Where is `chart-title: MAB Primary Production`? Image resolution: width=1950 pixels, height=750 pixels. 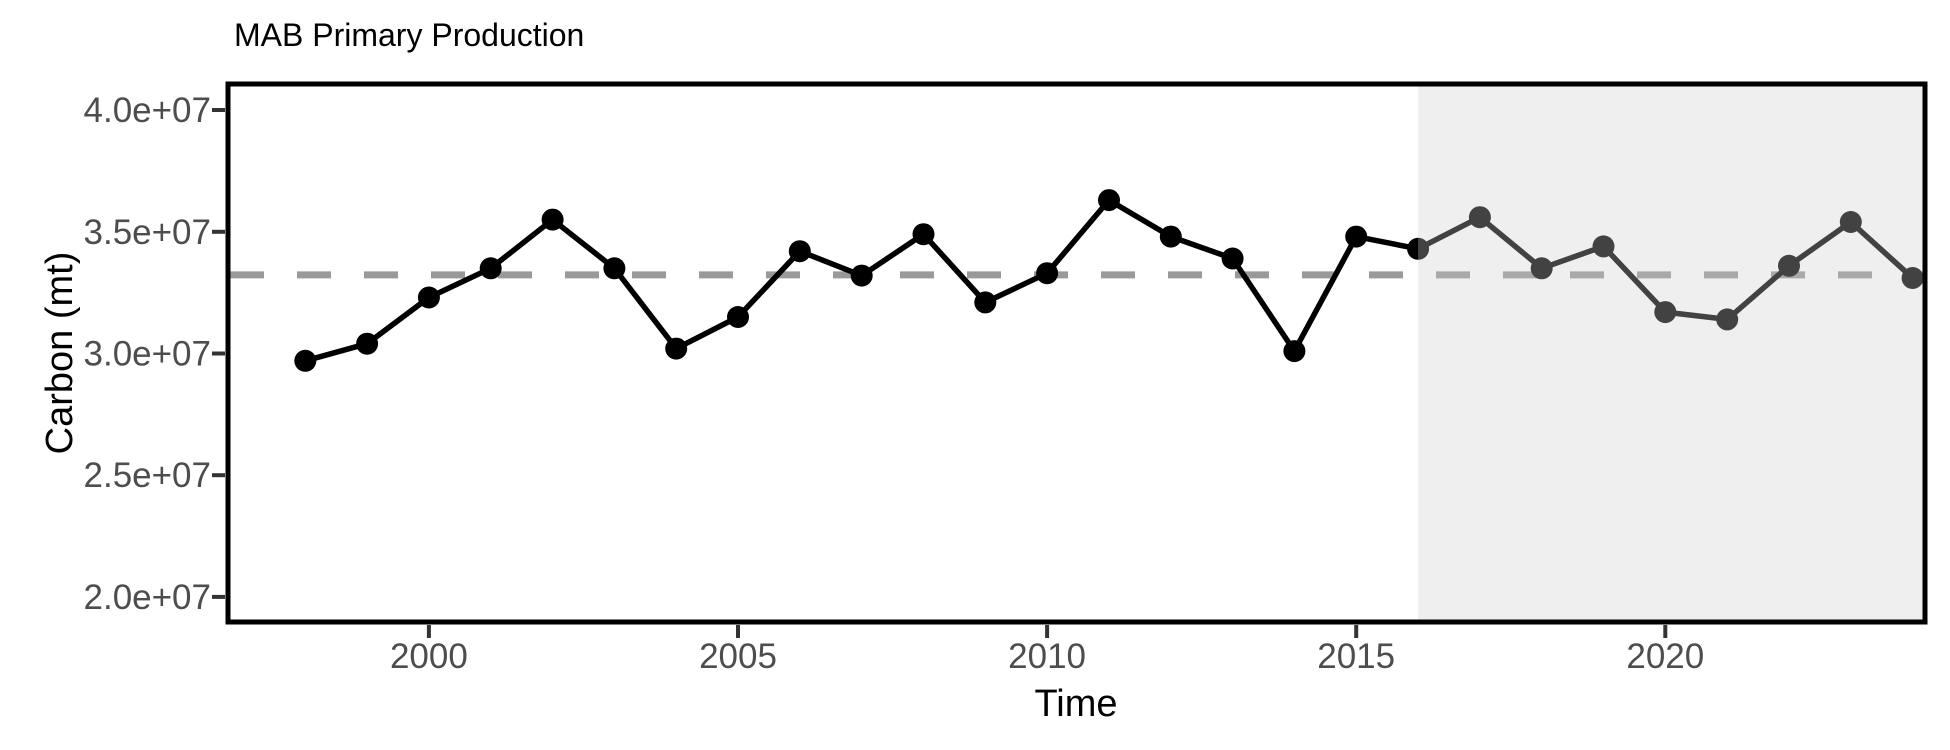 chart-title: MAB Primary Production is located at coordinates (409, 35).